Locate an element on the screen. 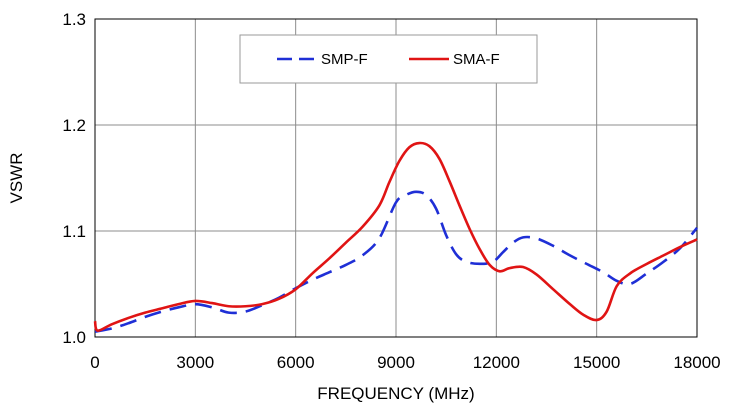 The image size is (747, 415). x-tick-labels: 0 3000 6000 9000 12000 15000 18000 is located at coordinates (405, 362).